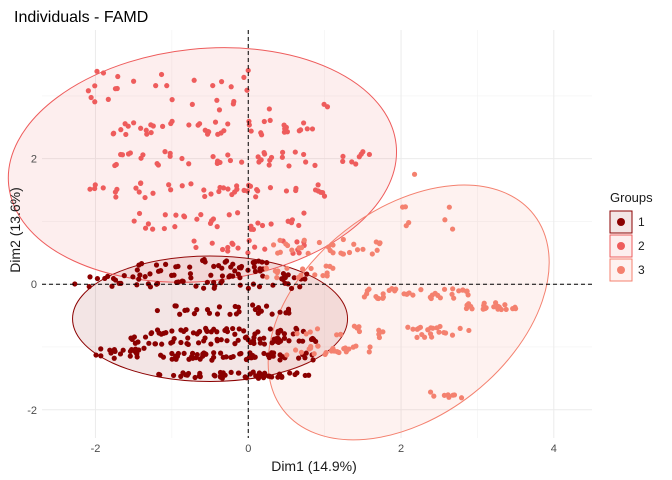 The image size is (672, 480). Describe the element at coordinates (554, 449) in the screenshot. I see `x-tick-label: 4` at that location.